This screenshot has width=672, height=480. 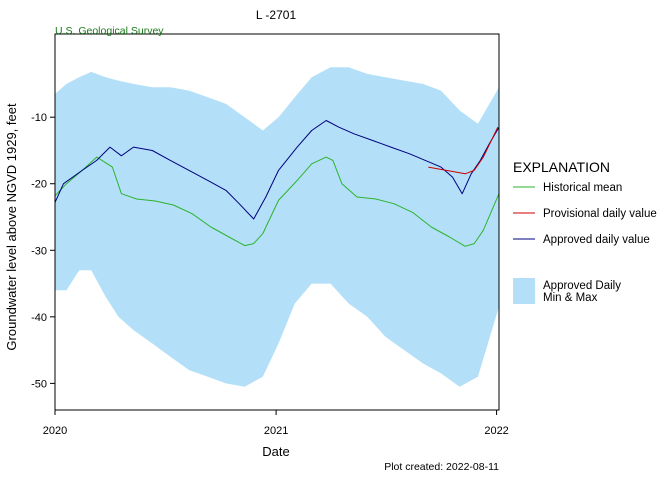 What do you see at coordinates (441, 467) in the screenshot?
I see `plot-created-note: Plot created: 2022-08-11` at bounding box center [441, 467].